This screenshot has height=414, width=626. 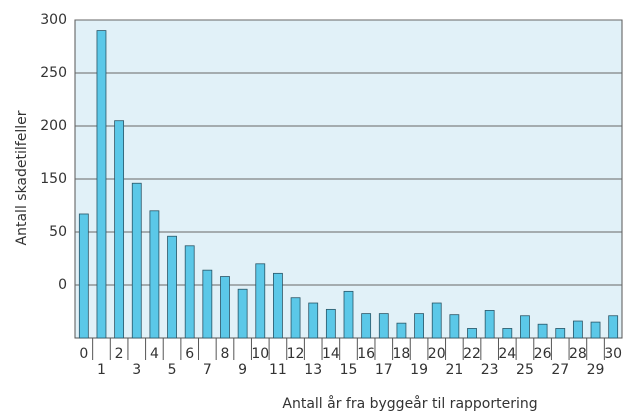 I want to click on x-tick-label: 16, so click(x=366, y=354).